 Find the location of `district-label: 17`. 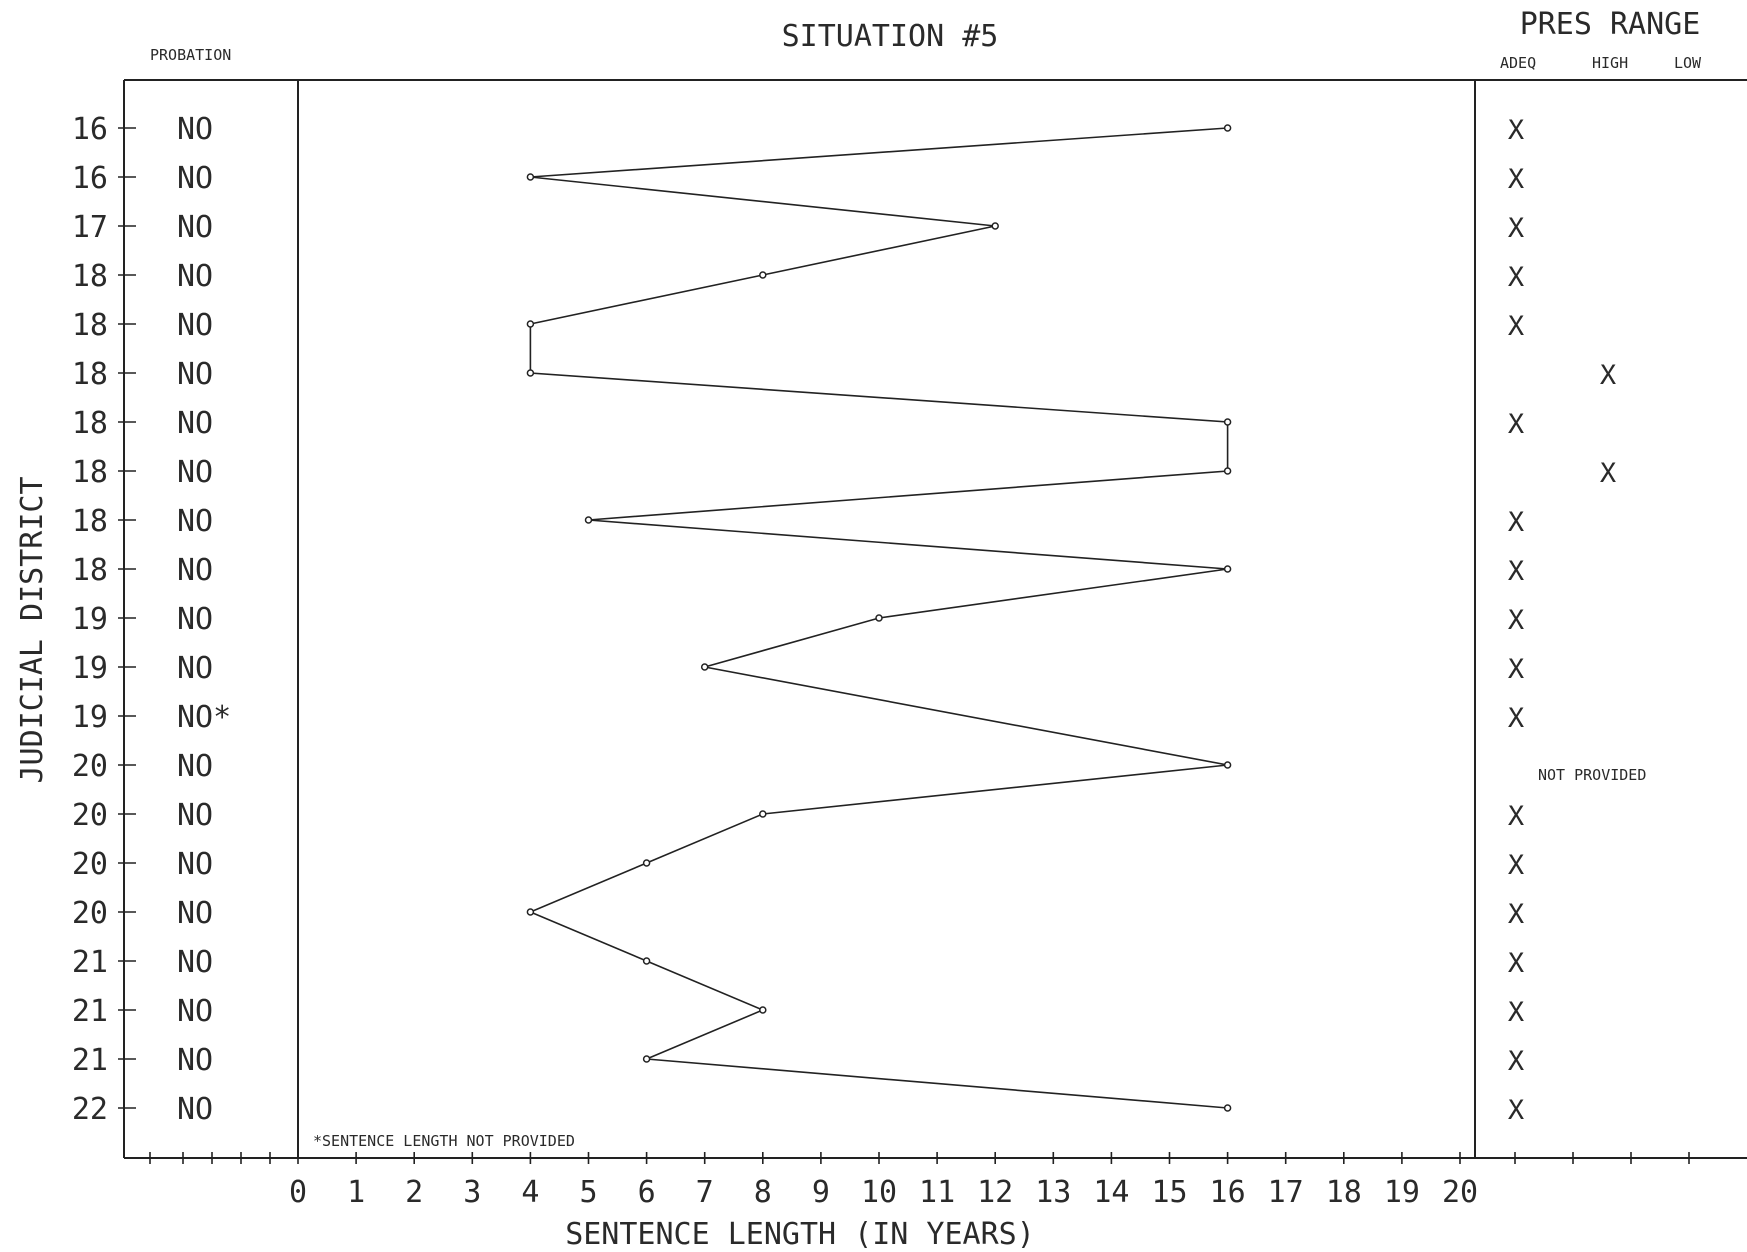

district-label: 17 is located at coordinates (90, 227).